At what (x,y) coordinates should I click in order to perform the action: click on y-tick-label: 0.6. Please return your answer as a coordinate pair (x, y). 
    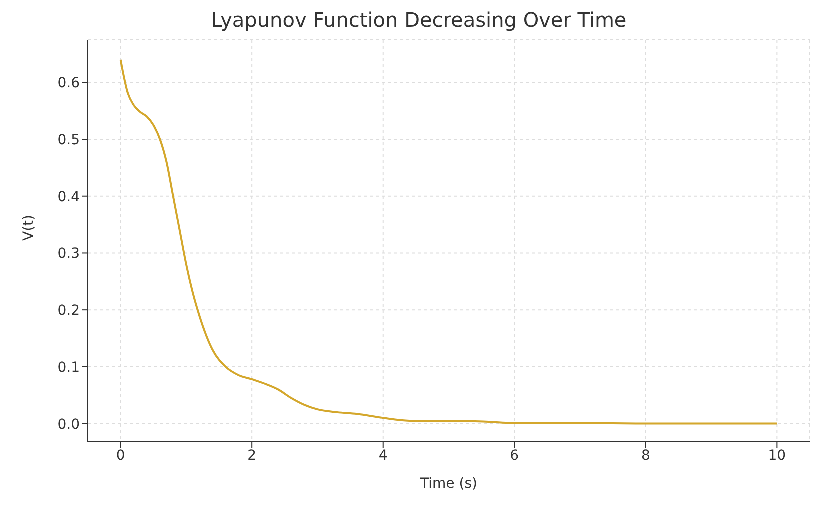
    Looking at the image, I should click on (69, 84).